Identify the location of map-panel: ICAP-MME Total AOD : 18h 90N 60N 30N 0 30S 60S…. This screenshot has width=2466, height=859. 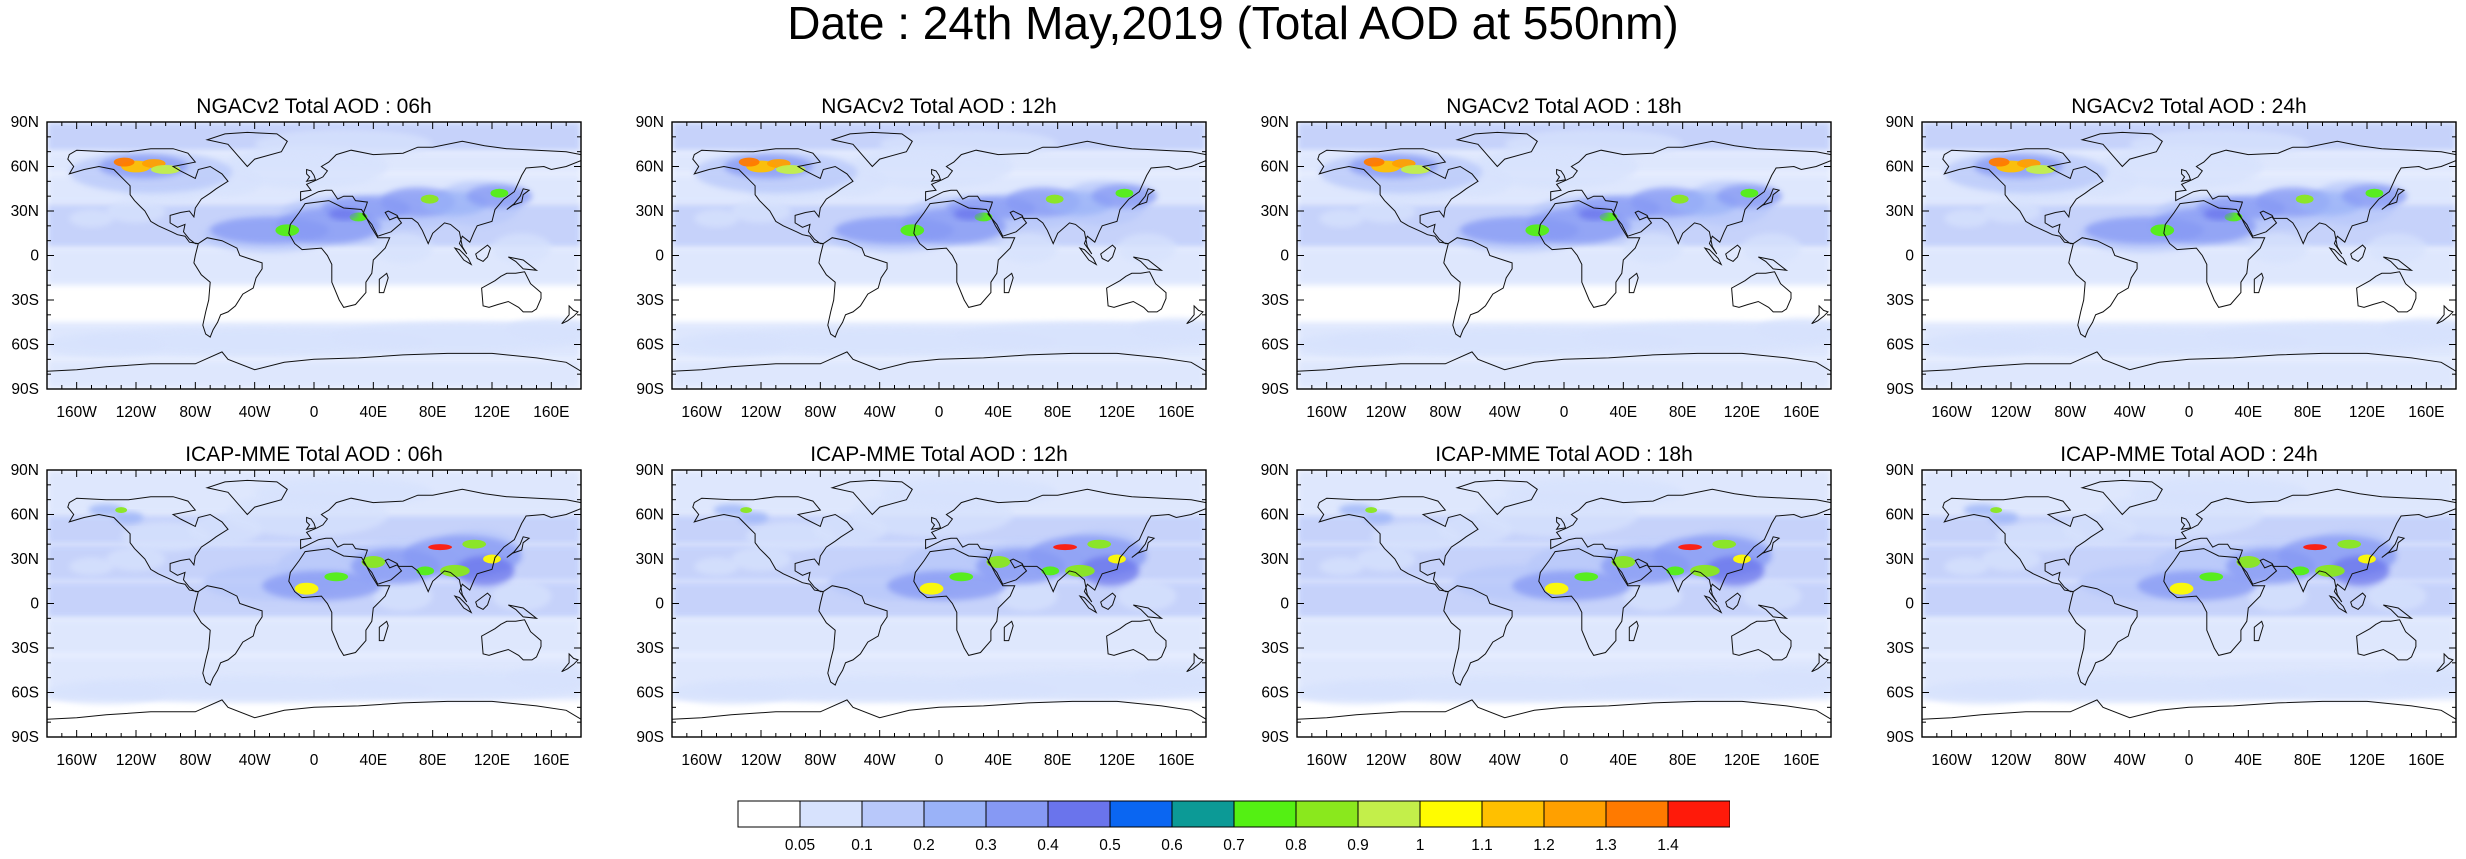
(1550, 608).